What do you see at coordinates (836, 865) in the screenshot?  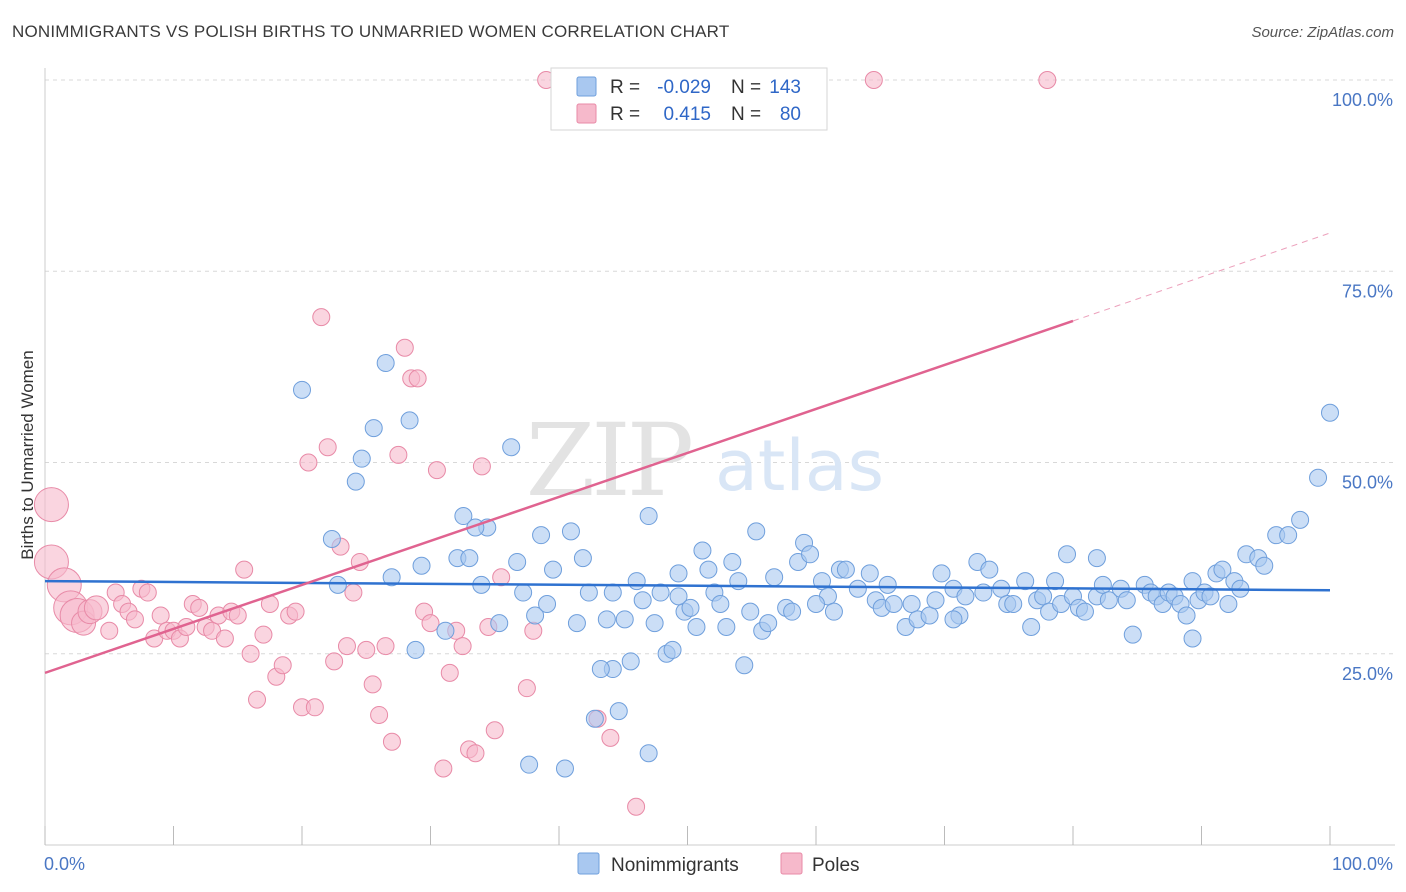 I see `bottom-legend-label-poles: Poles` at bounding box center [836, 865].